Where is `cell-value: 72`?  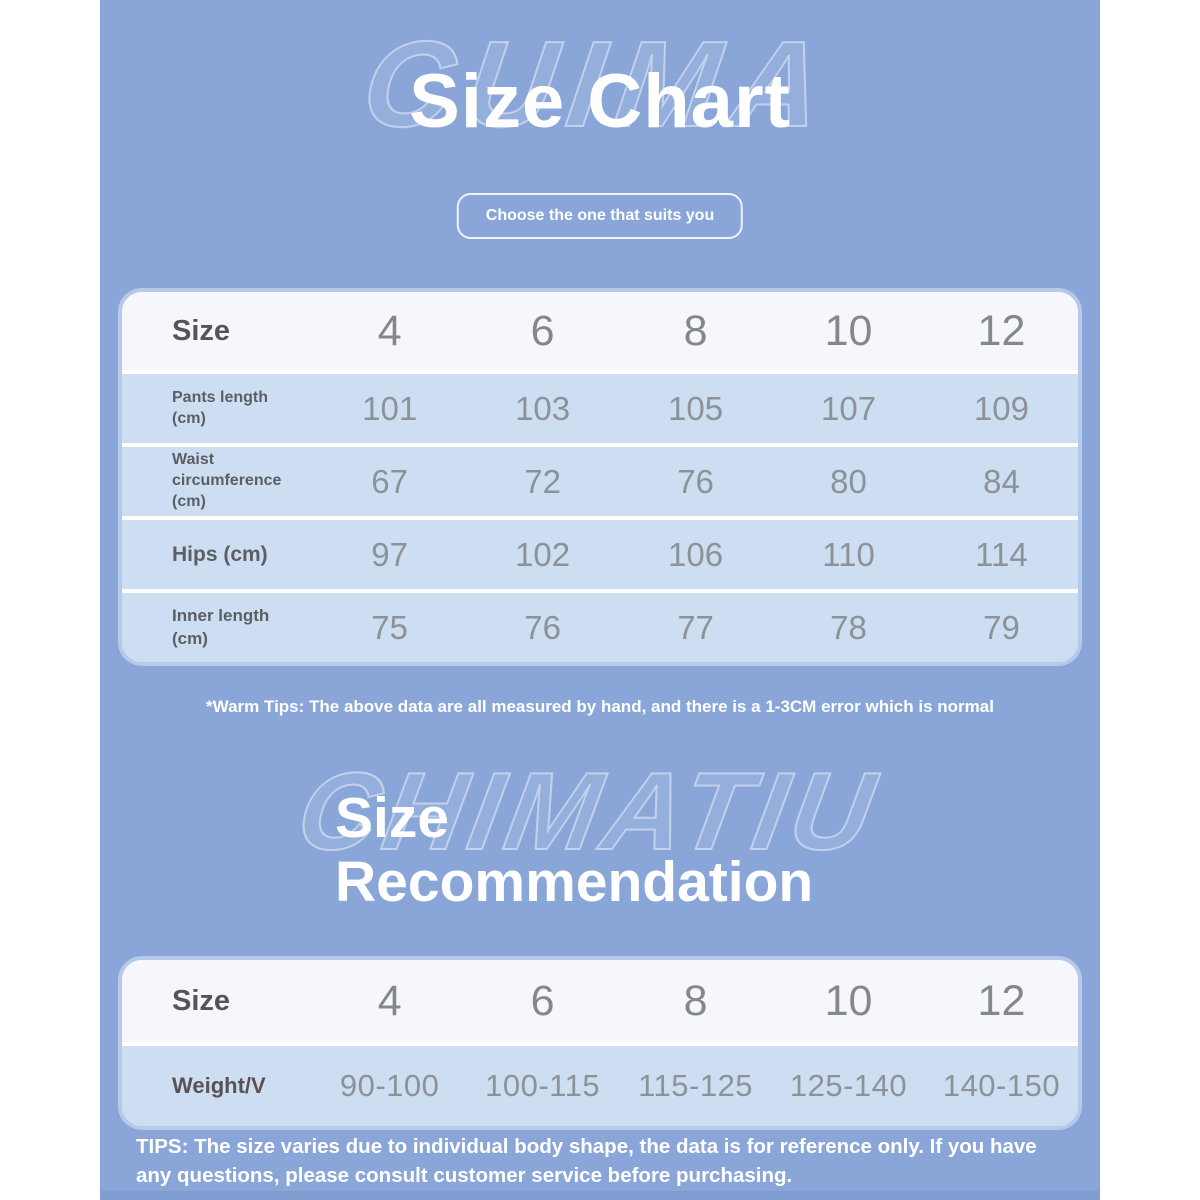 cell-value: 72 is located at coordinates (542, 481).